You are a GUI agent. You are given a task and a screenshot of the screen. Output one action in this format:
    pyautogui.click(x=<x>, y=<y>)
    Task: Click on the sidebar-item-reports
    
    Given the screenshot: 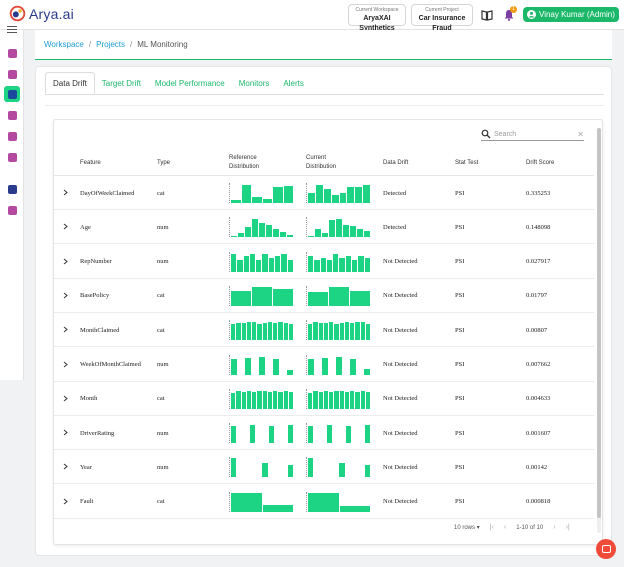 What is the action you would take?
    pyautogui.click(x=12, y=74)
    